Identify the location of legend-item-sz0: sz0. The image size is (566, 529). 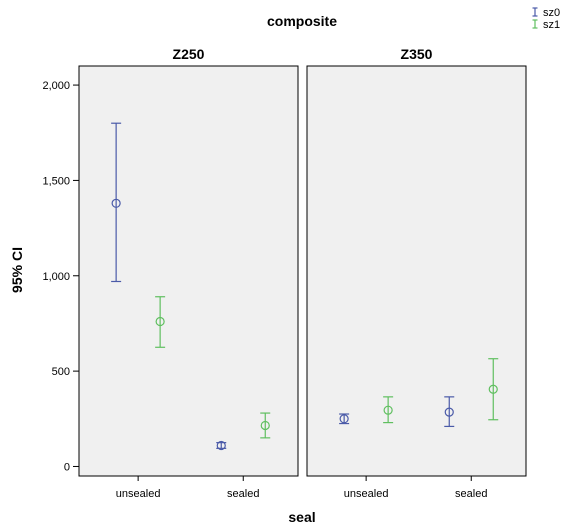
(546, 13).